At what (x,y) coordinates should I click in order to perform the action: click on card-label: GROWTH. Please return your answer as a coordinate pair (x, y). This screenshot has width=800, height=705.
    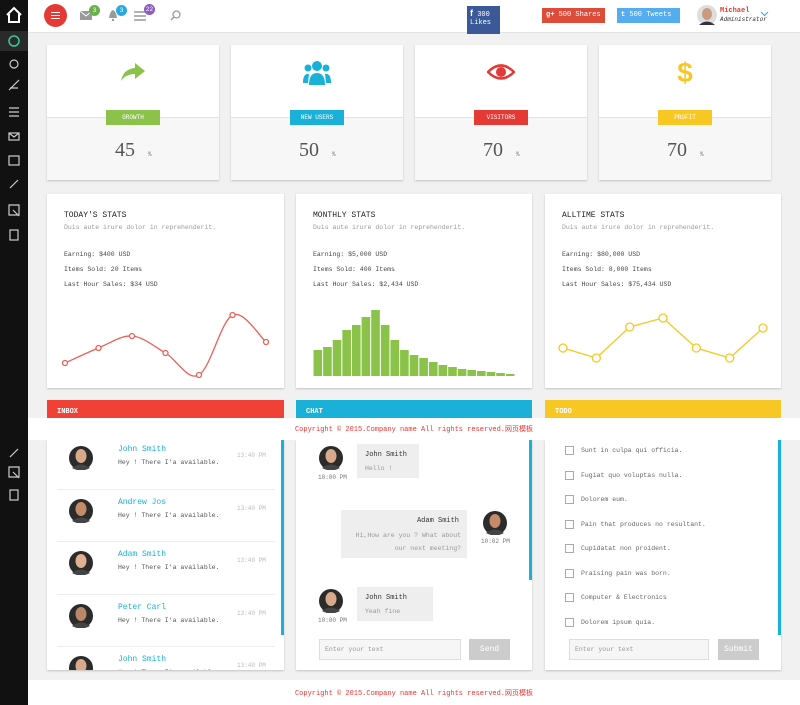
    Looking at the image, I should click on (133, 117).